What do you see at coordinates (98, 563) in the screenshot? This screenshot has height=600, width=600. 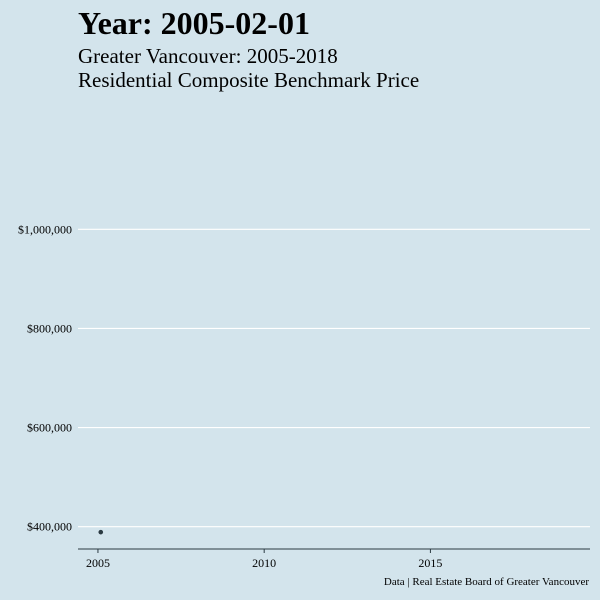 I see `x-tick-label: 2005` at bounding box center [98, 563].